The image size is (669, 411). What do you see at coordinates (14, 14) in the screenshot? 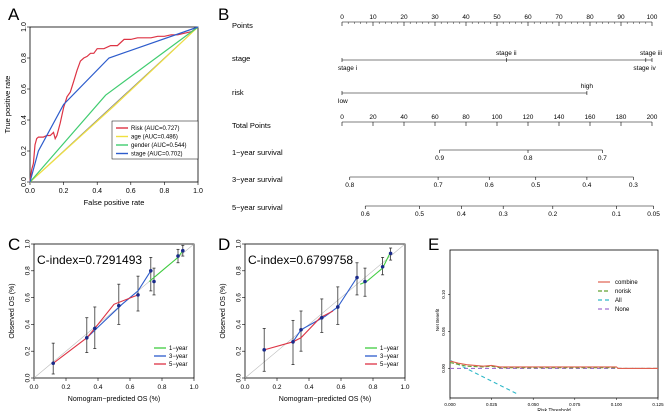
I see `panel-label-a: A` at bounding box center [14, 14].